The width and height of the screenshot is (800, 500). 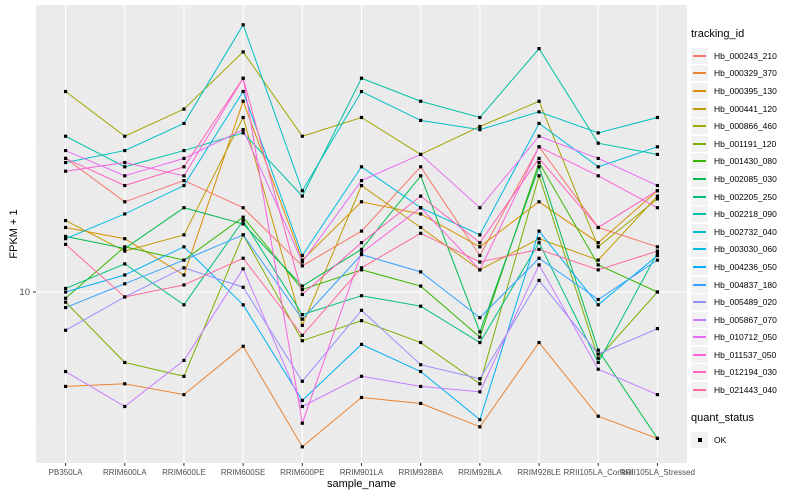 What do you see at coordinates (302, 472) in the screenshot?
I see `x-tick-label: RRIM600PE` at bounding box center [302, 472].